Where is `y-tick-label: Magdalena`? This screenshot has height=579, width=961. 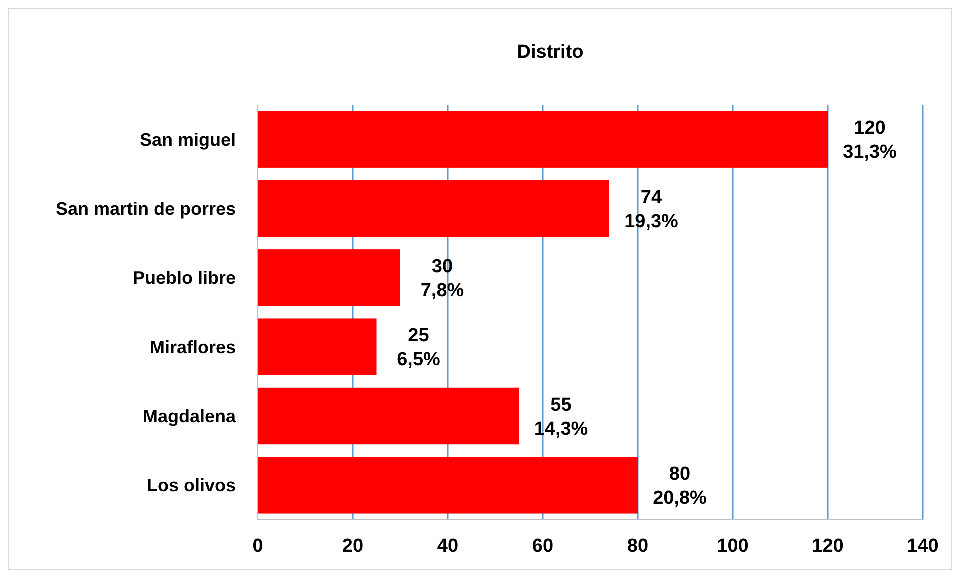
y-tick-label: Magdalena is located at coordinates (189, 416).